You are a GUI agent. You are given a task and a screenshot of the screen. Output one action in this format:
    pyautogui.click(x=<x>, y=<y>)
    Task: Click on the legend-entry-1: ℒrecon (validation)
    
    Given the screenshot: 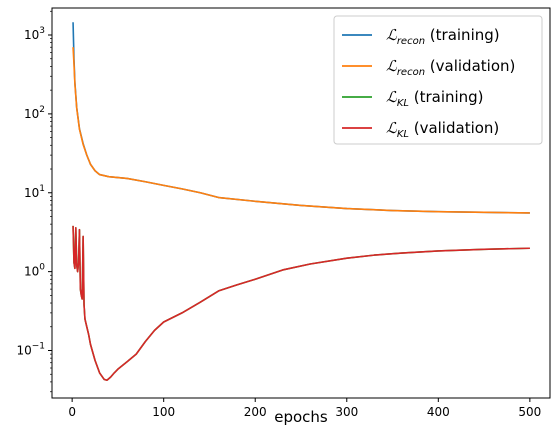 What is the action you would take?
    pyautogui.click(x=450, y=67)
    